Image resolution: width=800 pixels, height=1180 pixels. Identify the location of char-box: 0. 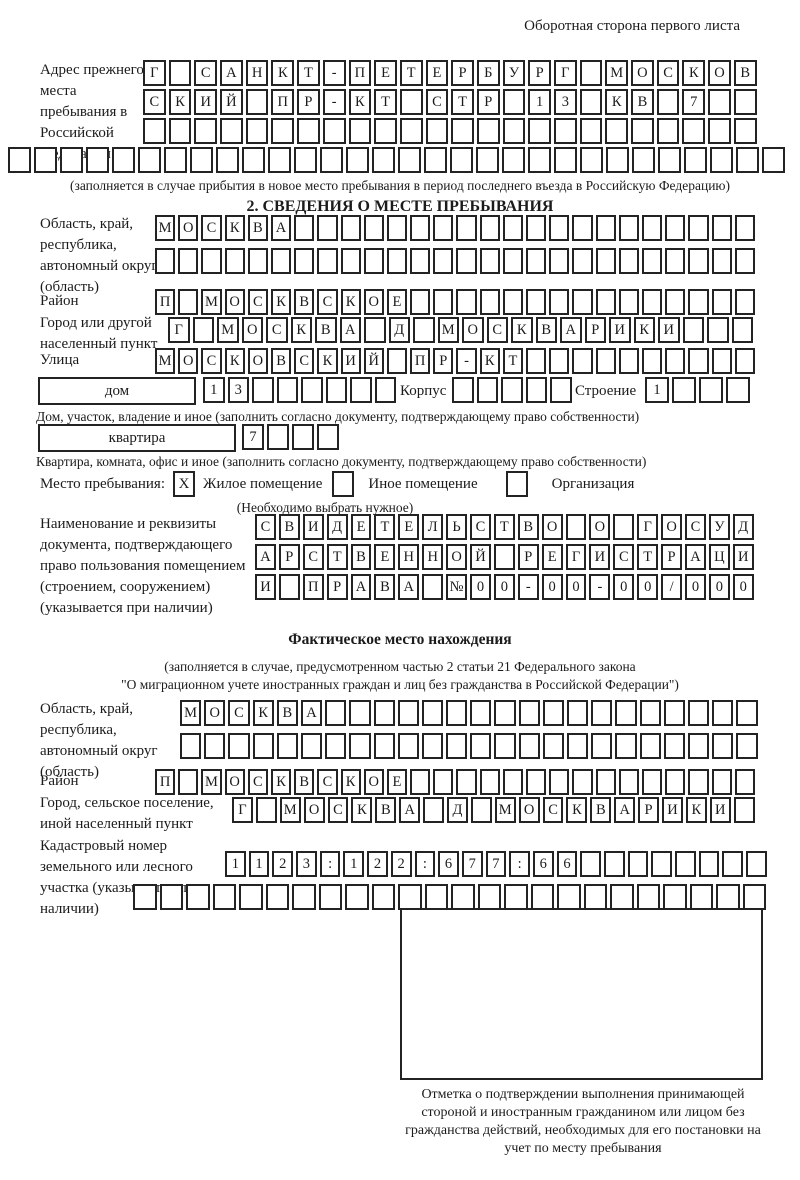
(504, 587).